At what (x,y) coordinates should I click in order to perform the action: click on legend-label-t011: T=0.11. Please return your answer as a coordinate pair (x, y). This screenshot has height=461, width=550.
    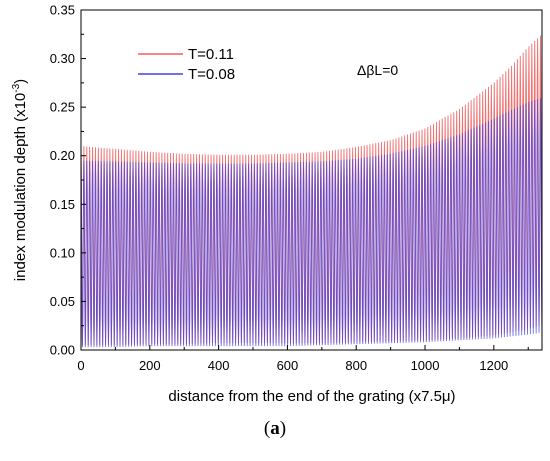
    Looking at the image, I should click on (211, 54).